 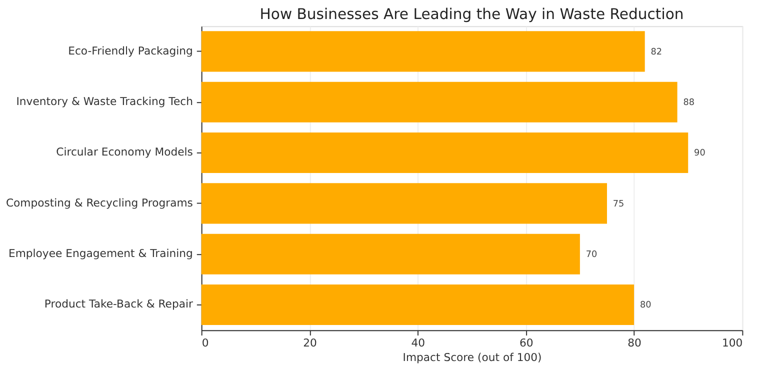 I want to click on data-label: 70, so click(x=592, y=255).